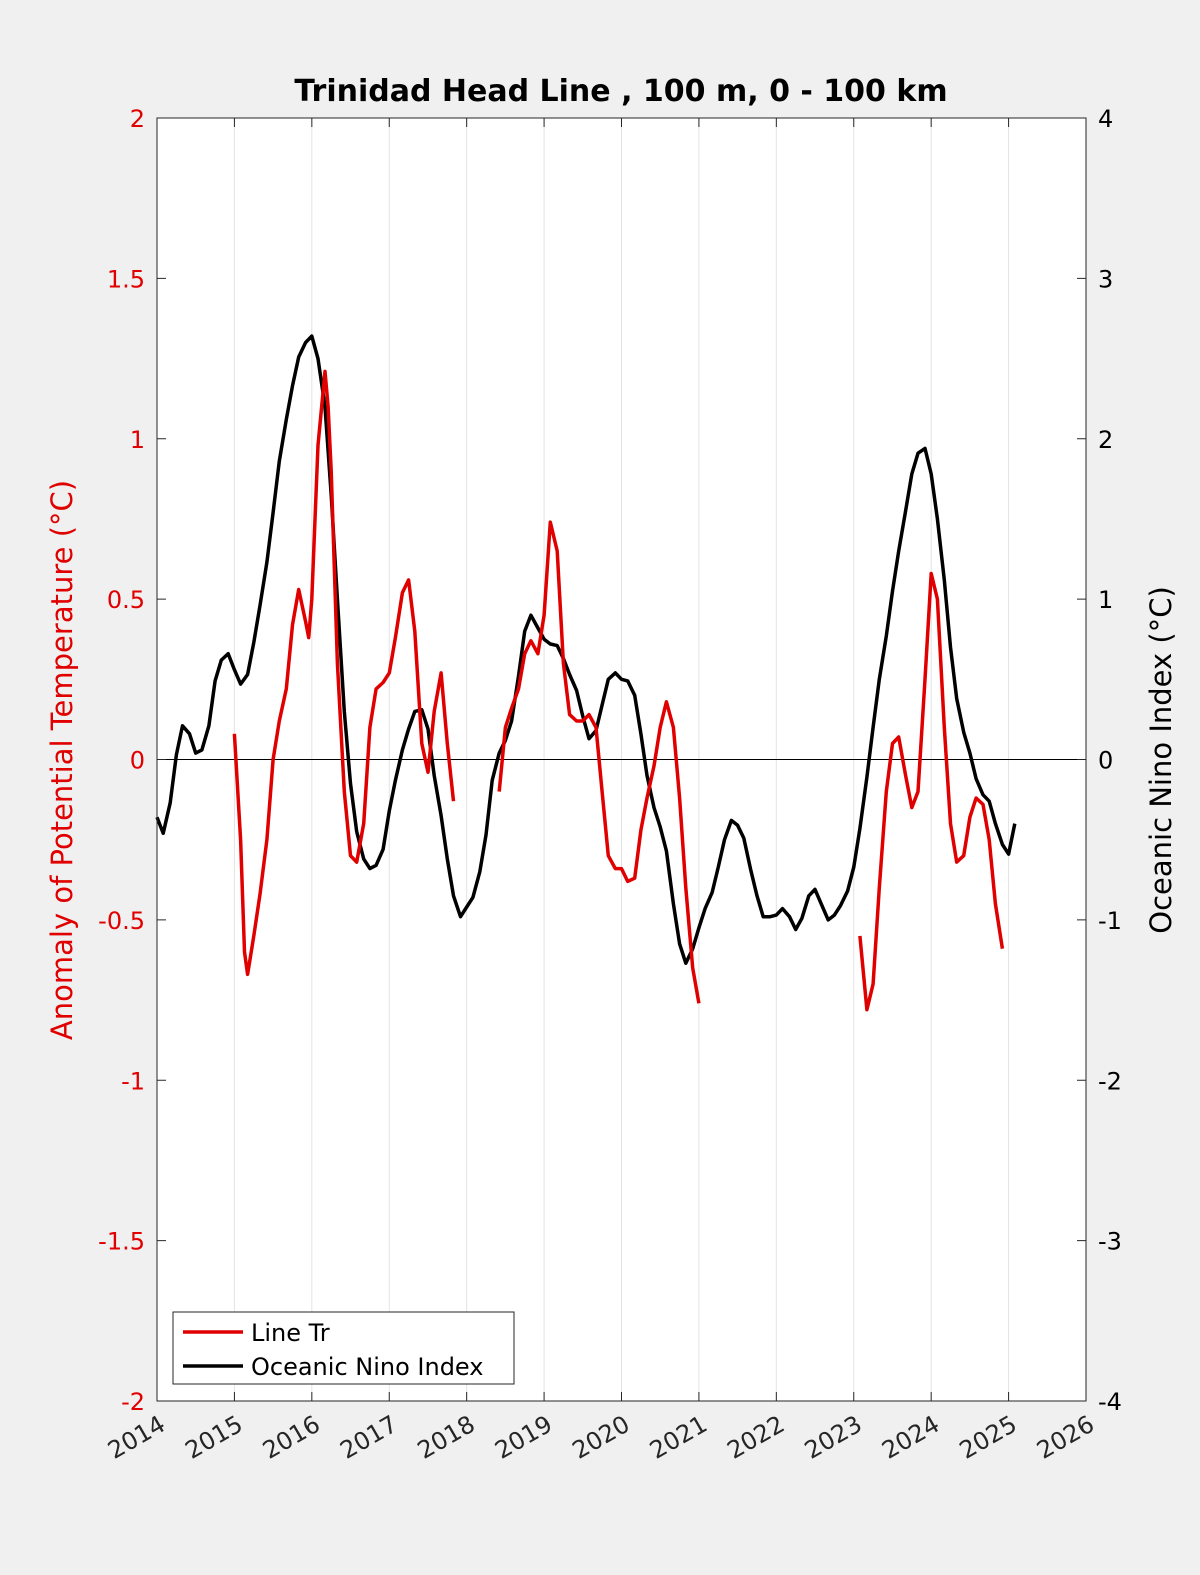 This screenshot has height=1575, width=1200. What do you see at coordinates (126, 279) in the screenshot?
I see `left-tick-label: 1.5` at bounding box center [126, 279].